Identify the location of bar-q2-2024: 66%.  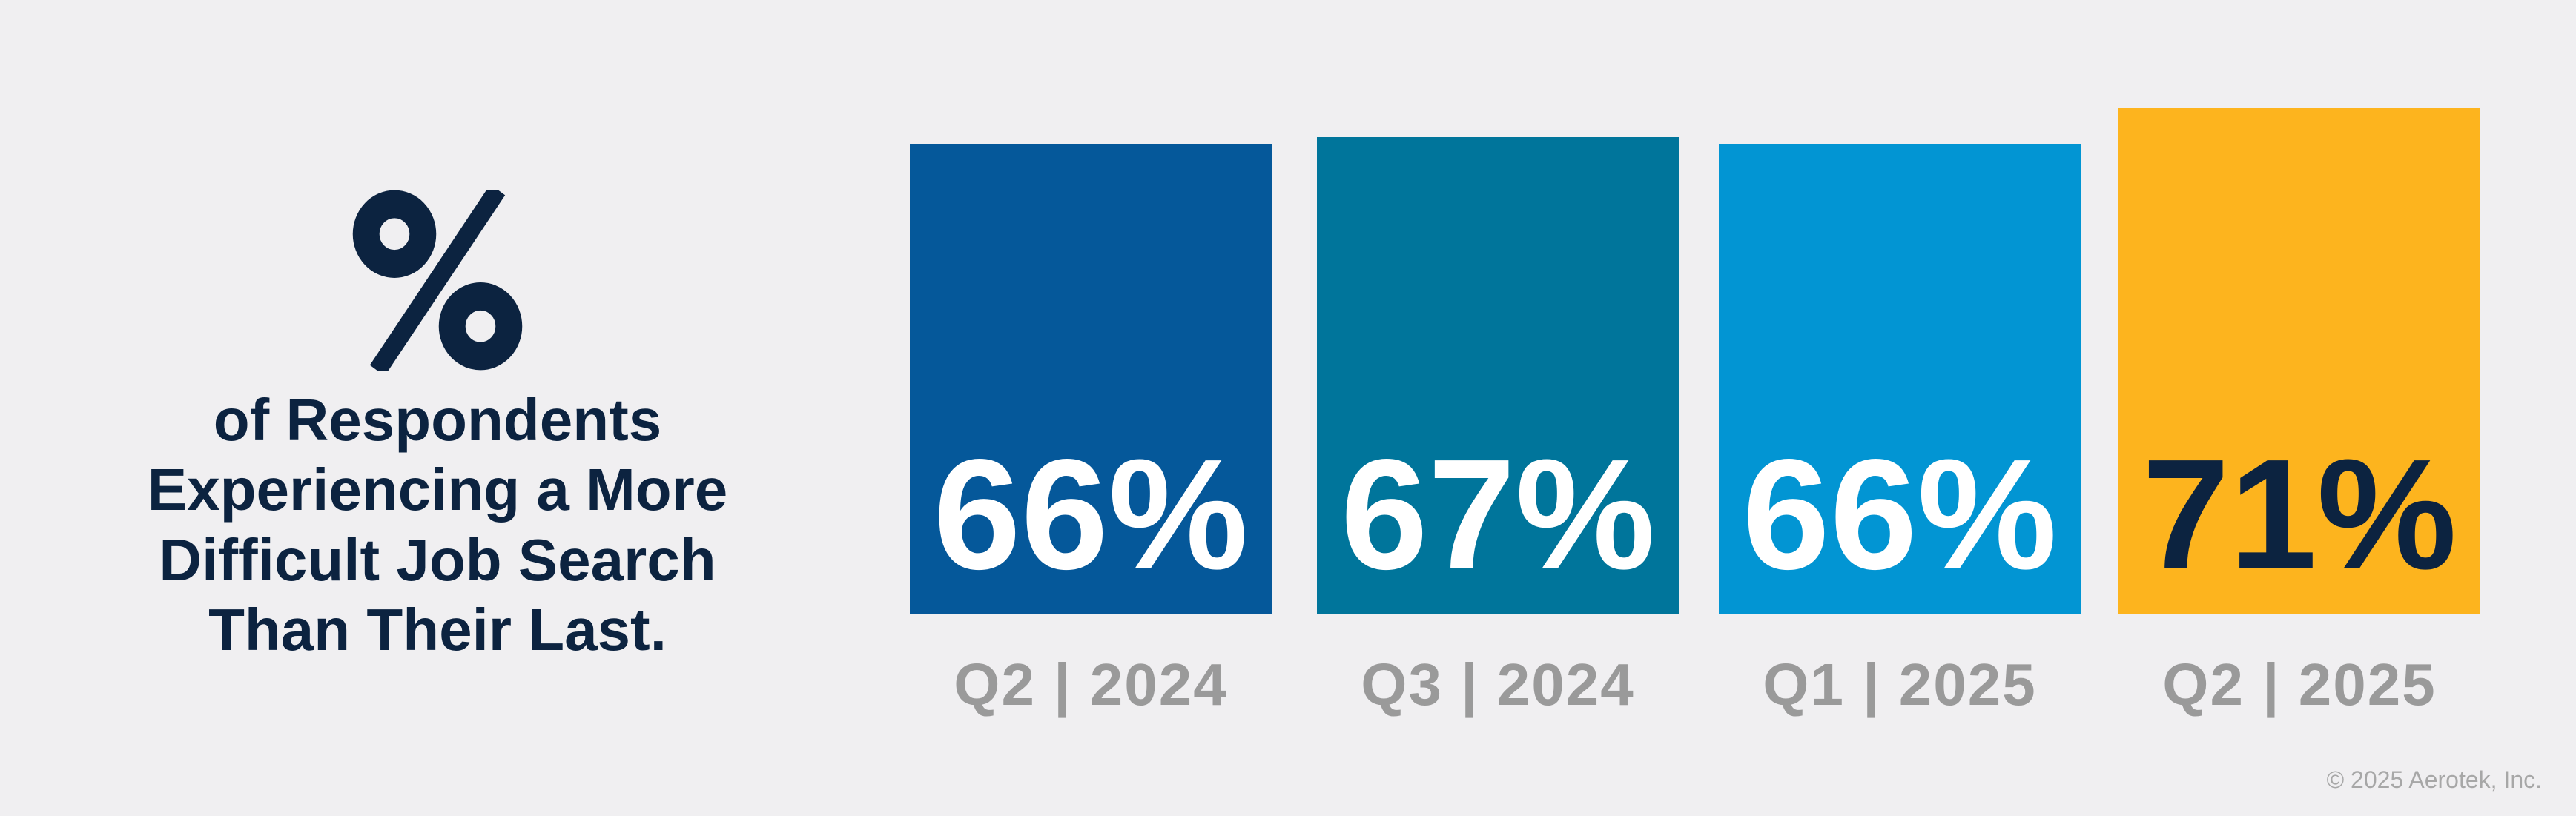
(1091, 379).